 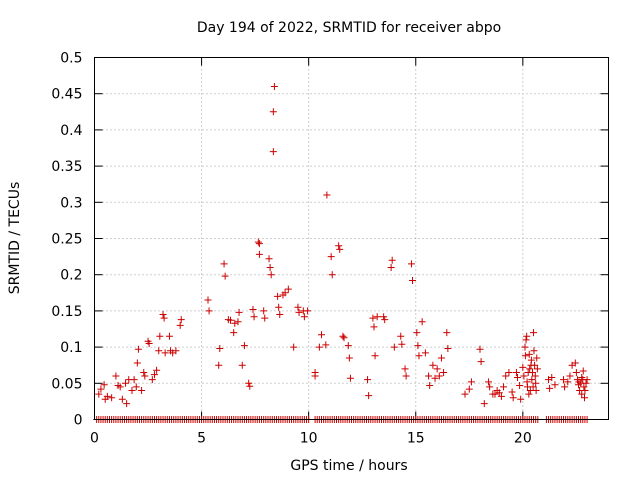 What do you see at coordinates (311, 439) in the screenshot?
I see `x-tick-labels: 0 5 10 15 20` at bounding box center [311, 439].